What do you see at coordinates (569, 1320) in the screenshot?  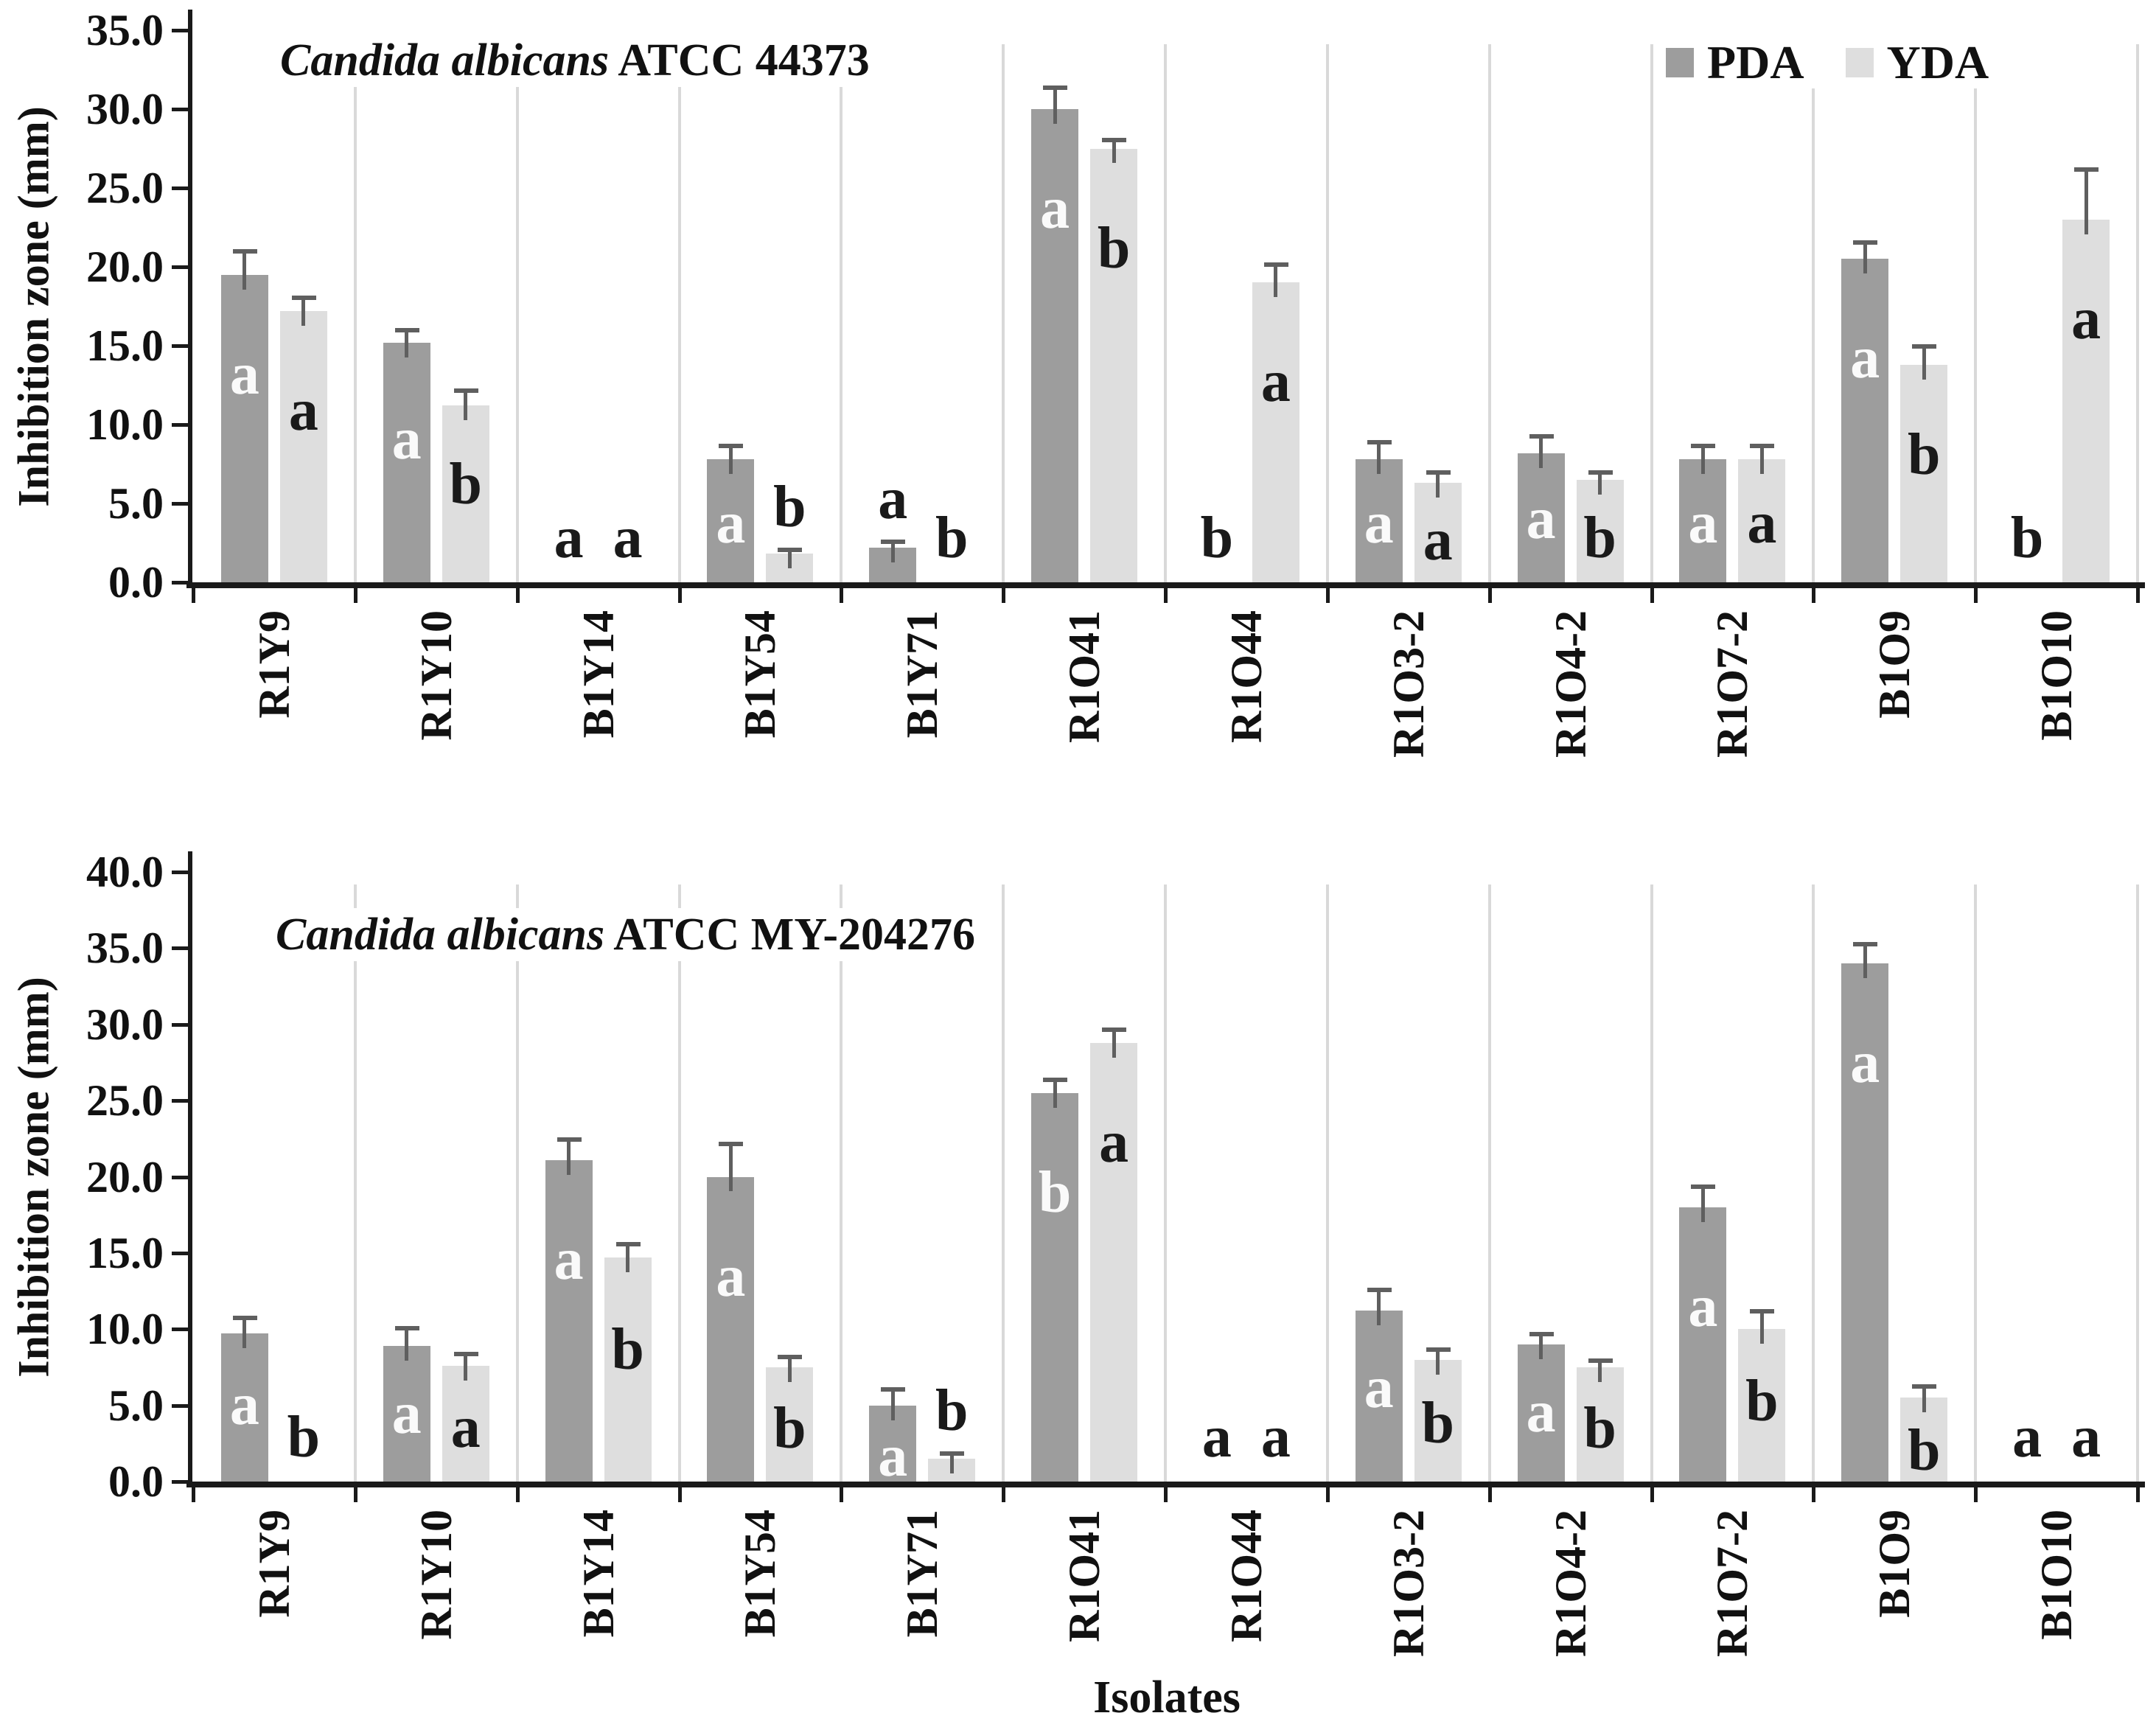 I see `bar-pda-B1Y14` at bounding box center [569, 1320].